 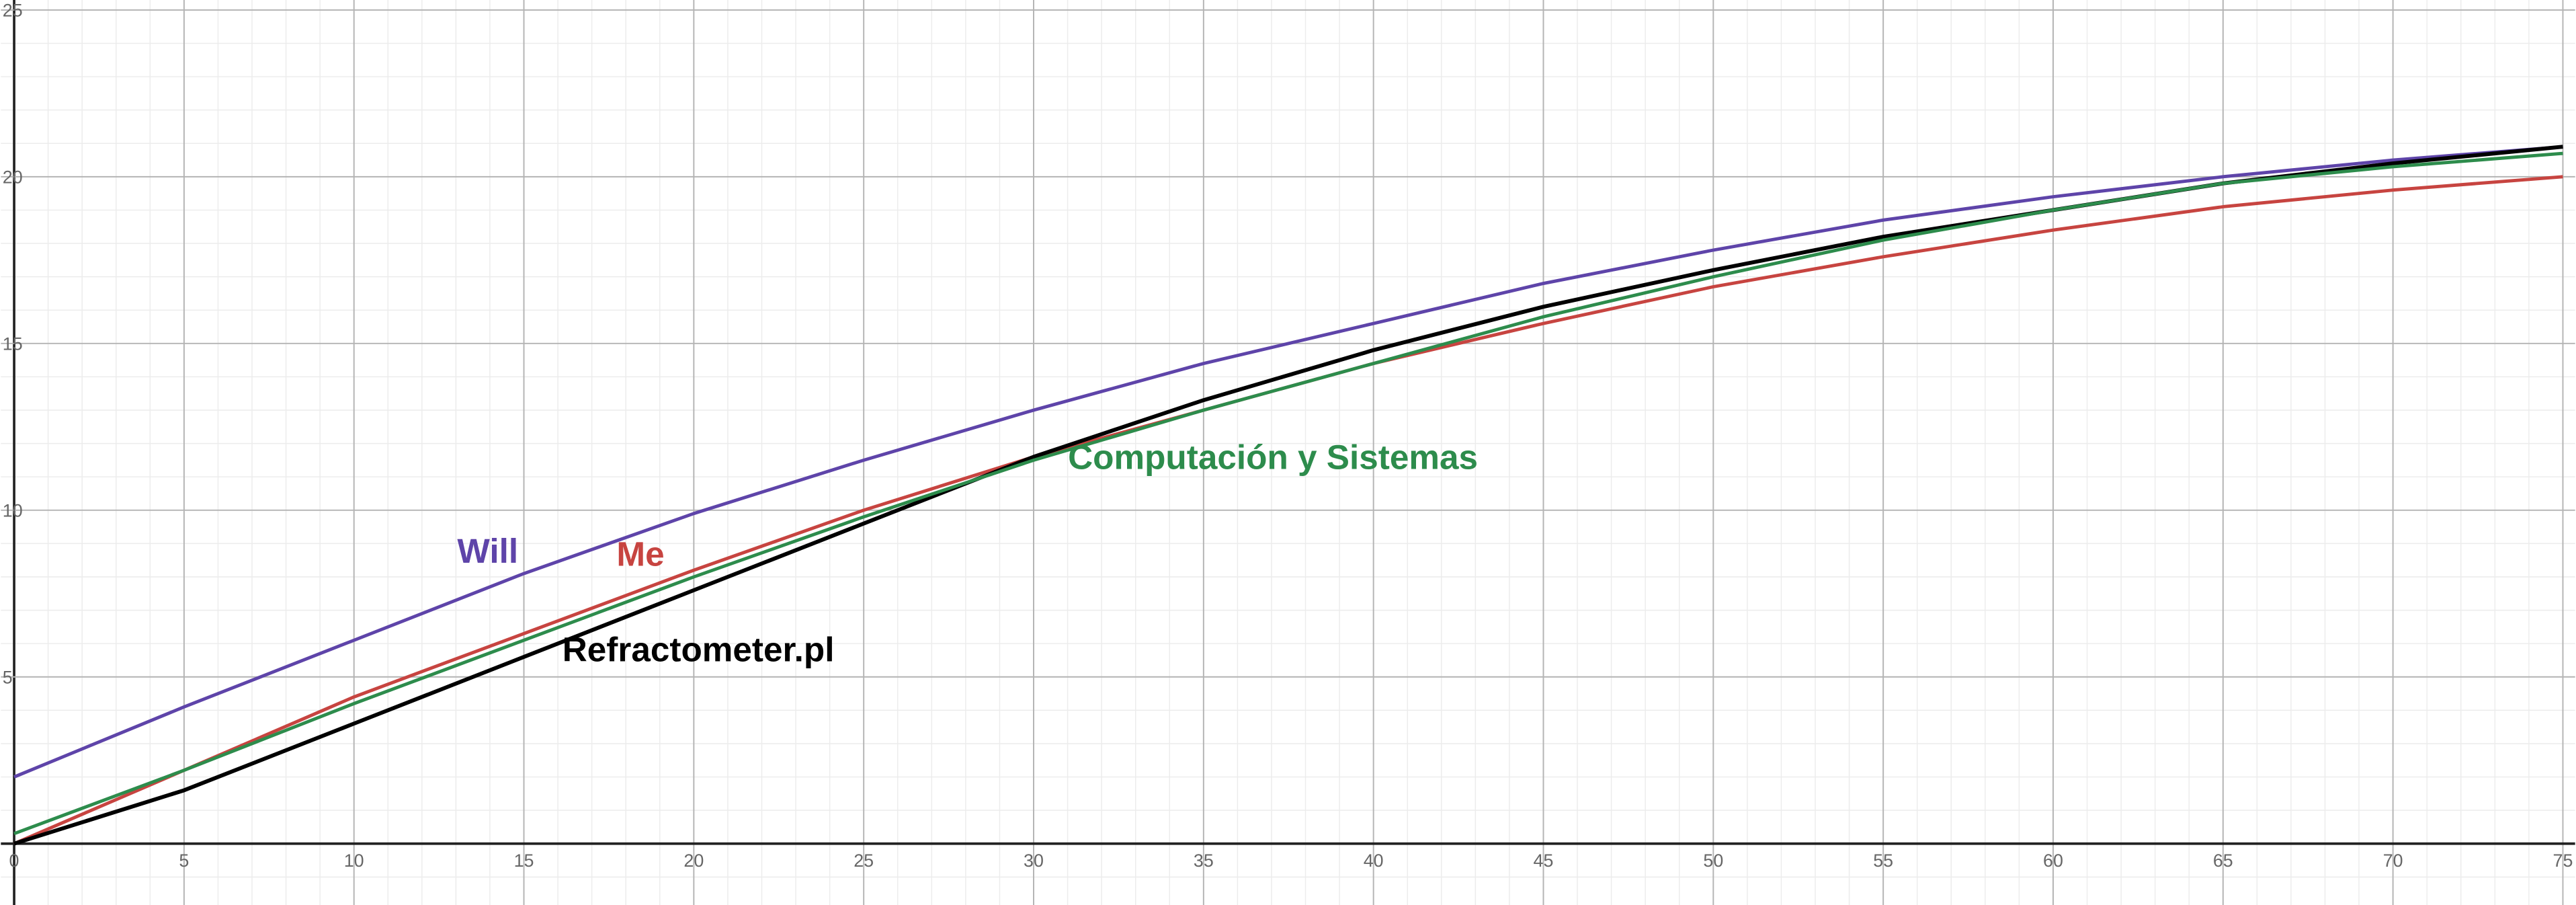 I want to click on x-tick-label: 10, so click(x=354, y=861).